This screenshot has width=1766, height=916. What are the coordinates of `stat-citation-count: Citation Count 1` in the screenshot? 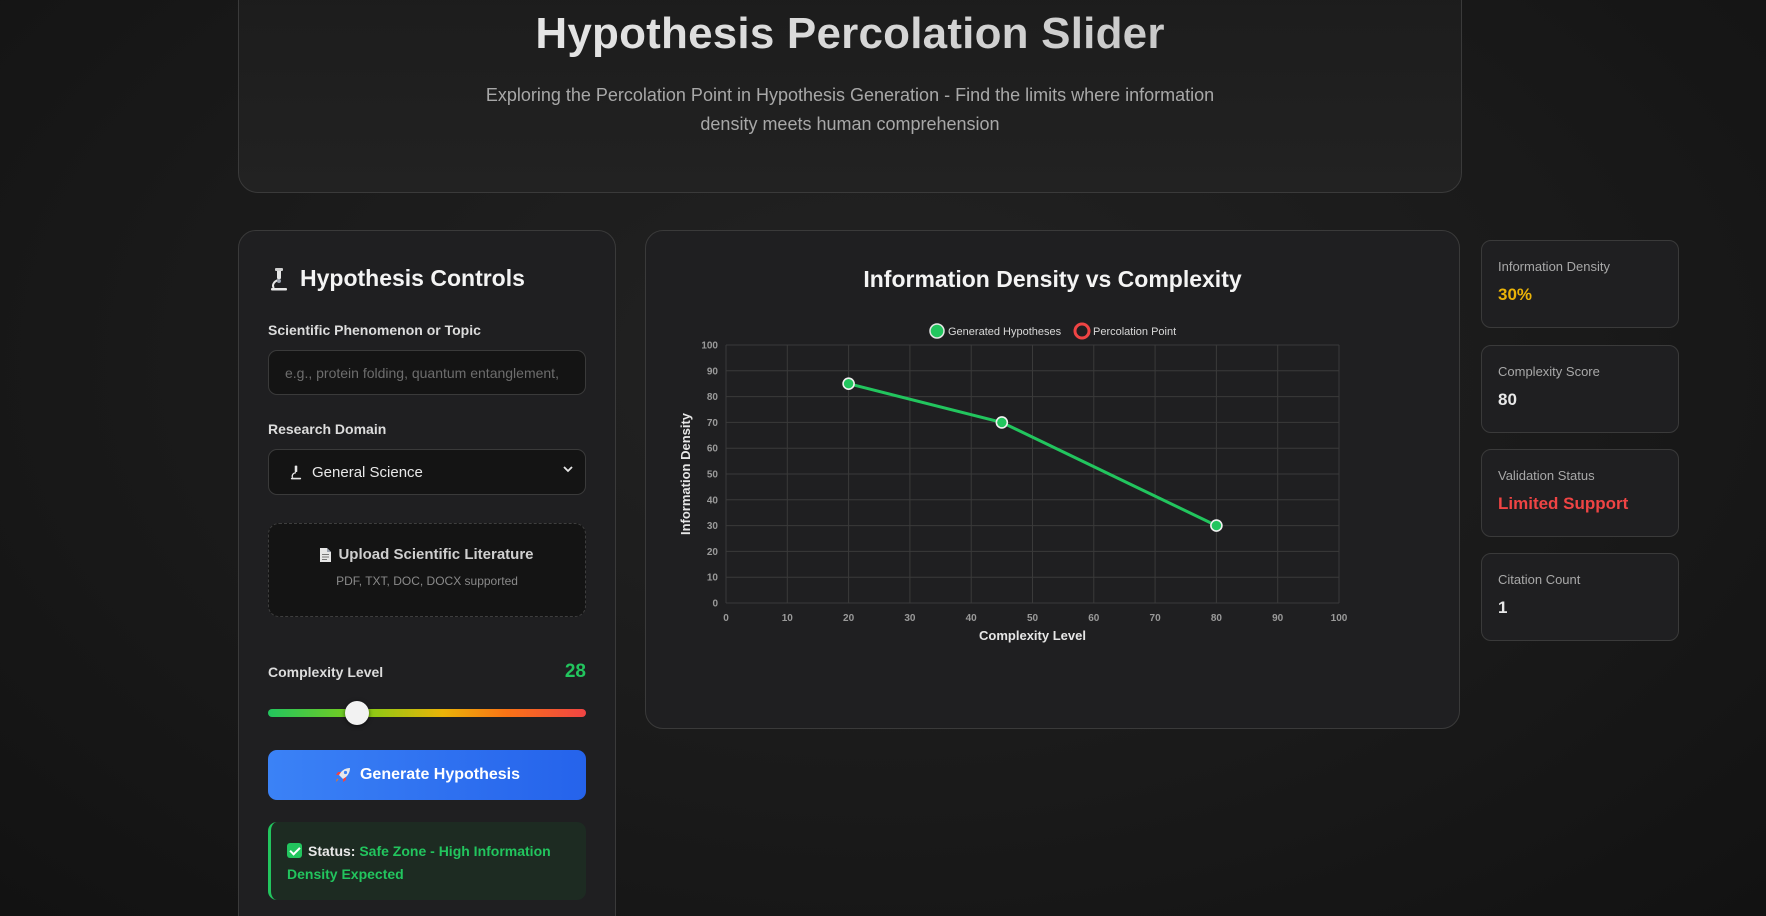 It's located at (1580, 597).